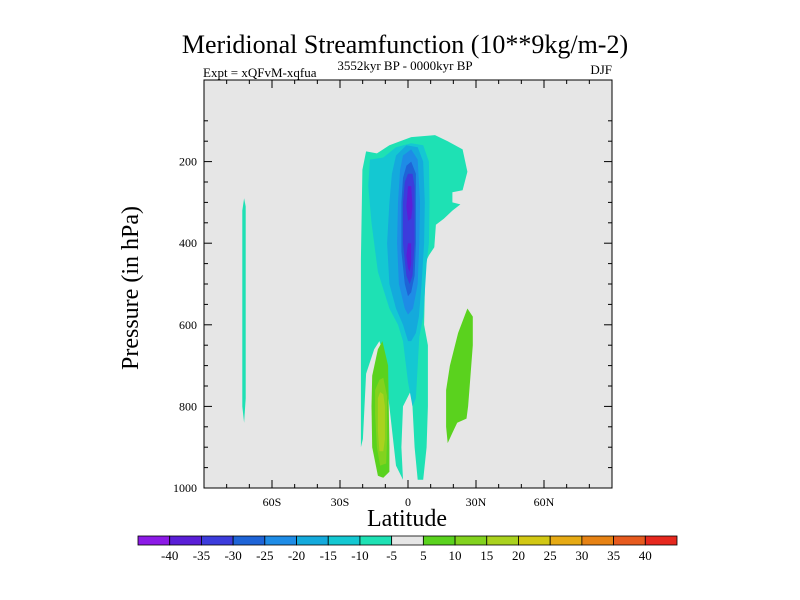  I want to click on colorbar-label: 15, so click(486, 555).